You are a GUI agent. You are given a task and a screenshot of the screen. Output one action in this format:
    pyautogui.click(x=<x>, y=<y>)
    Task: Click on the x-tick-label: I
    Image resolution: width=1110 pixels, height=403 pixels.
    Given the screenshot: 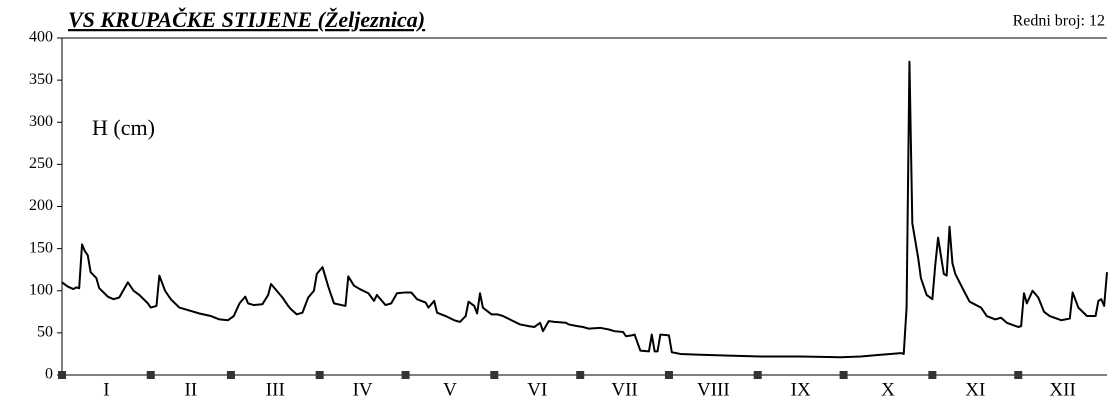 What is the action you would take?
    pyautogui.click(x=106, y=389)
    